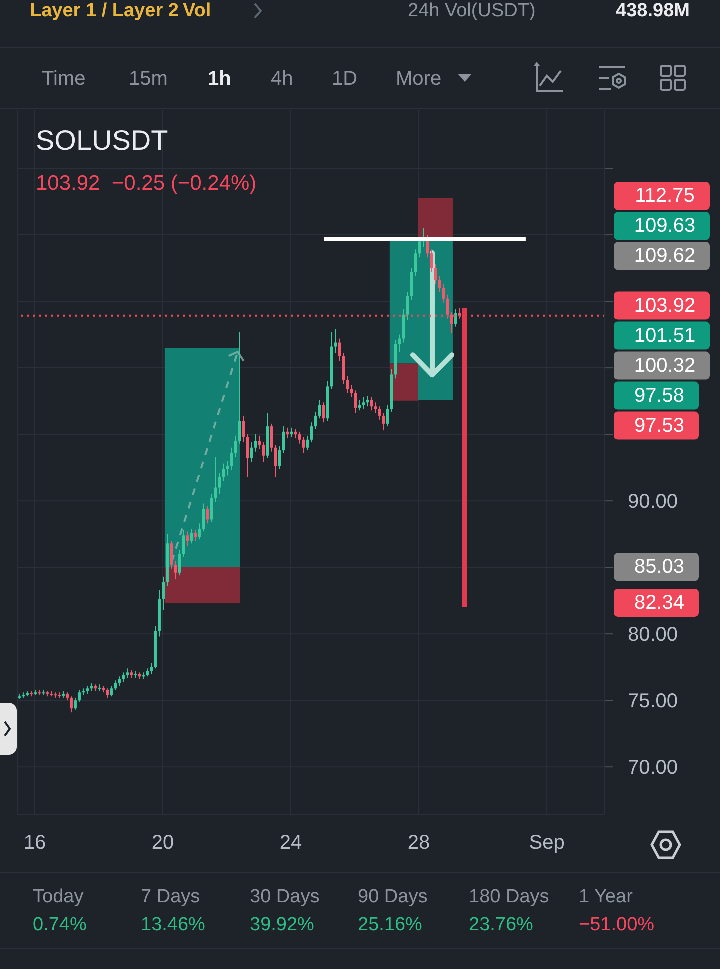 The image size is (720, 969). Describe the element at coordinates (617, 926) in the screenshot. I see `text: −51.00%` at that location.